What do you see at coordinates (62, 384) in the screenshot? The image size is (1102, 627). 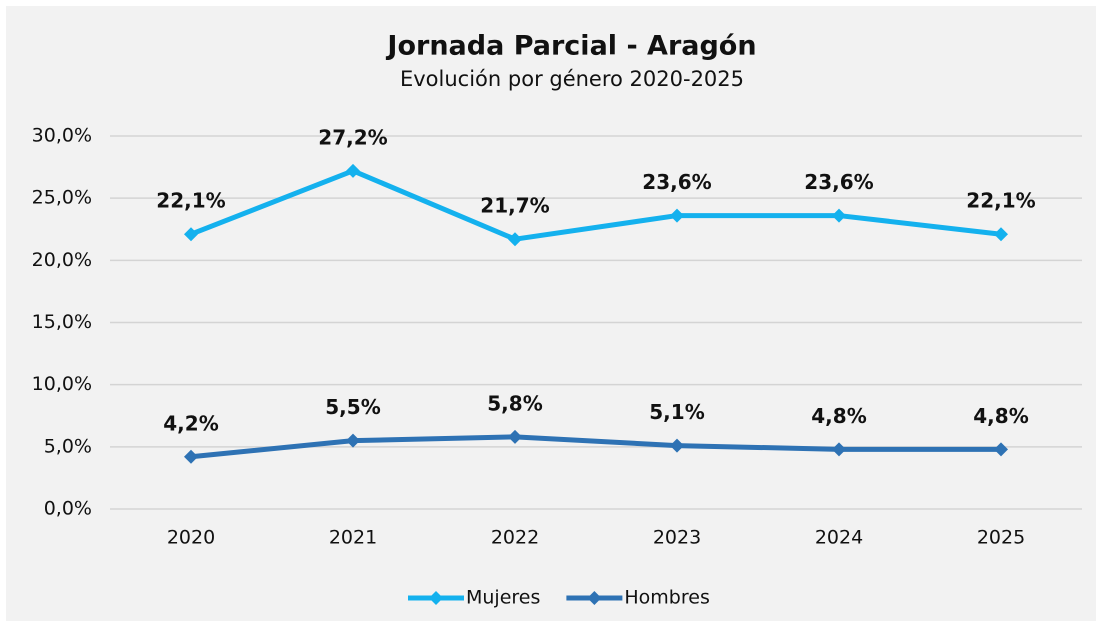 I see `y-tick-label: 10,0%` at bounding box center [62, 384].